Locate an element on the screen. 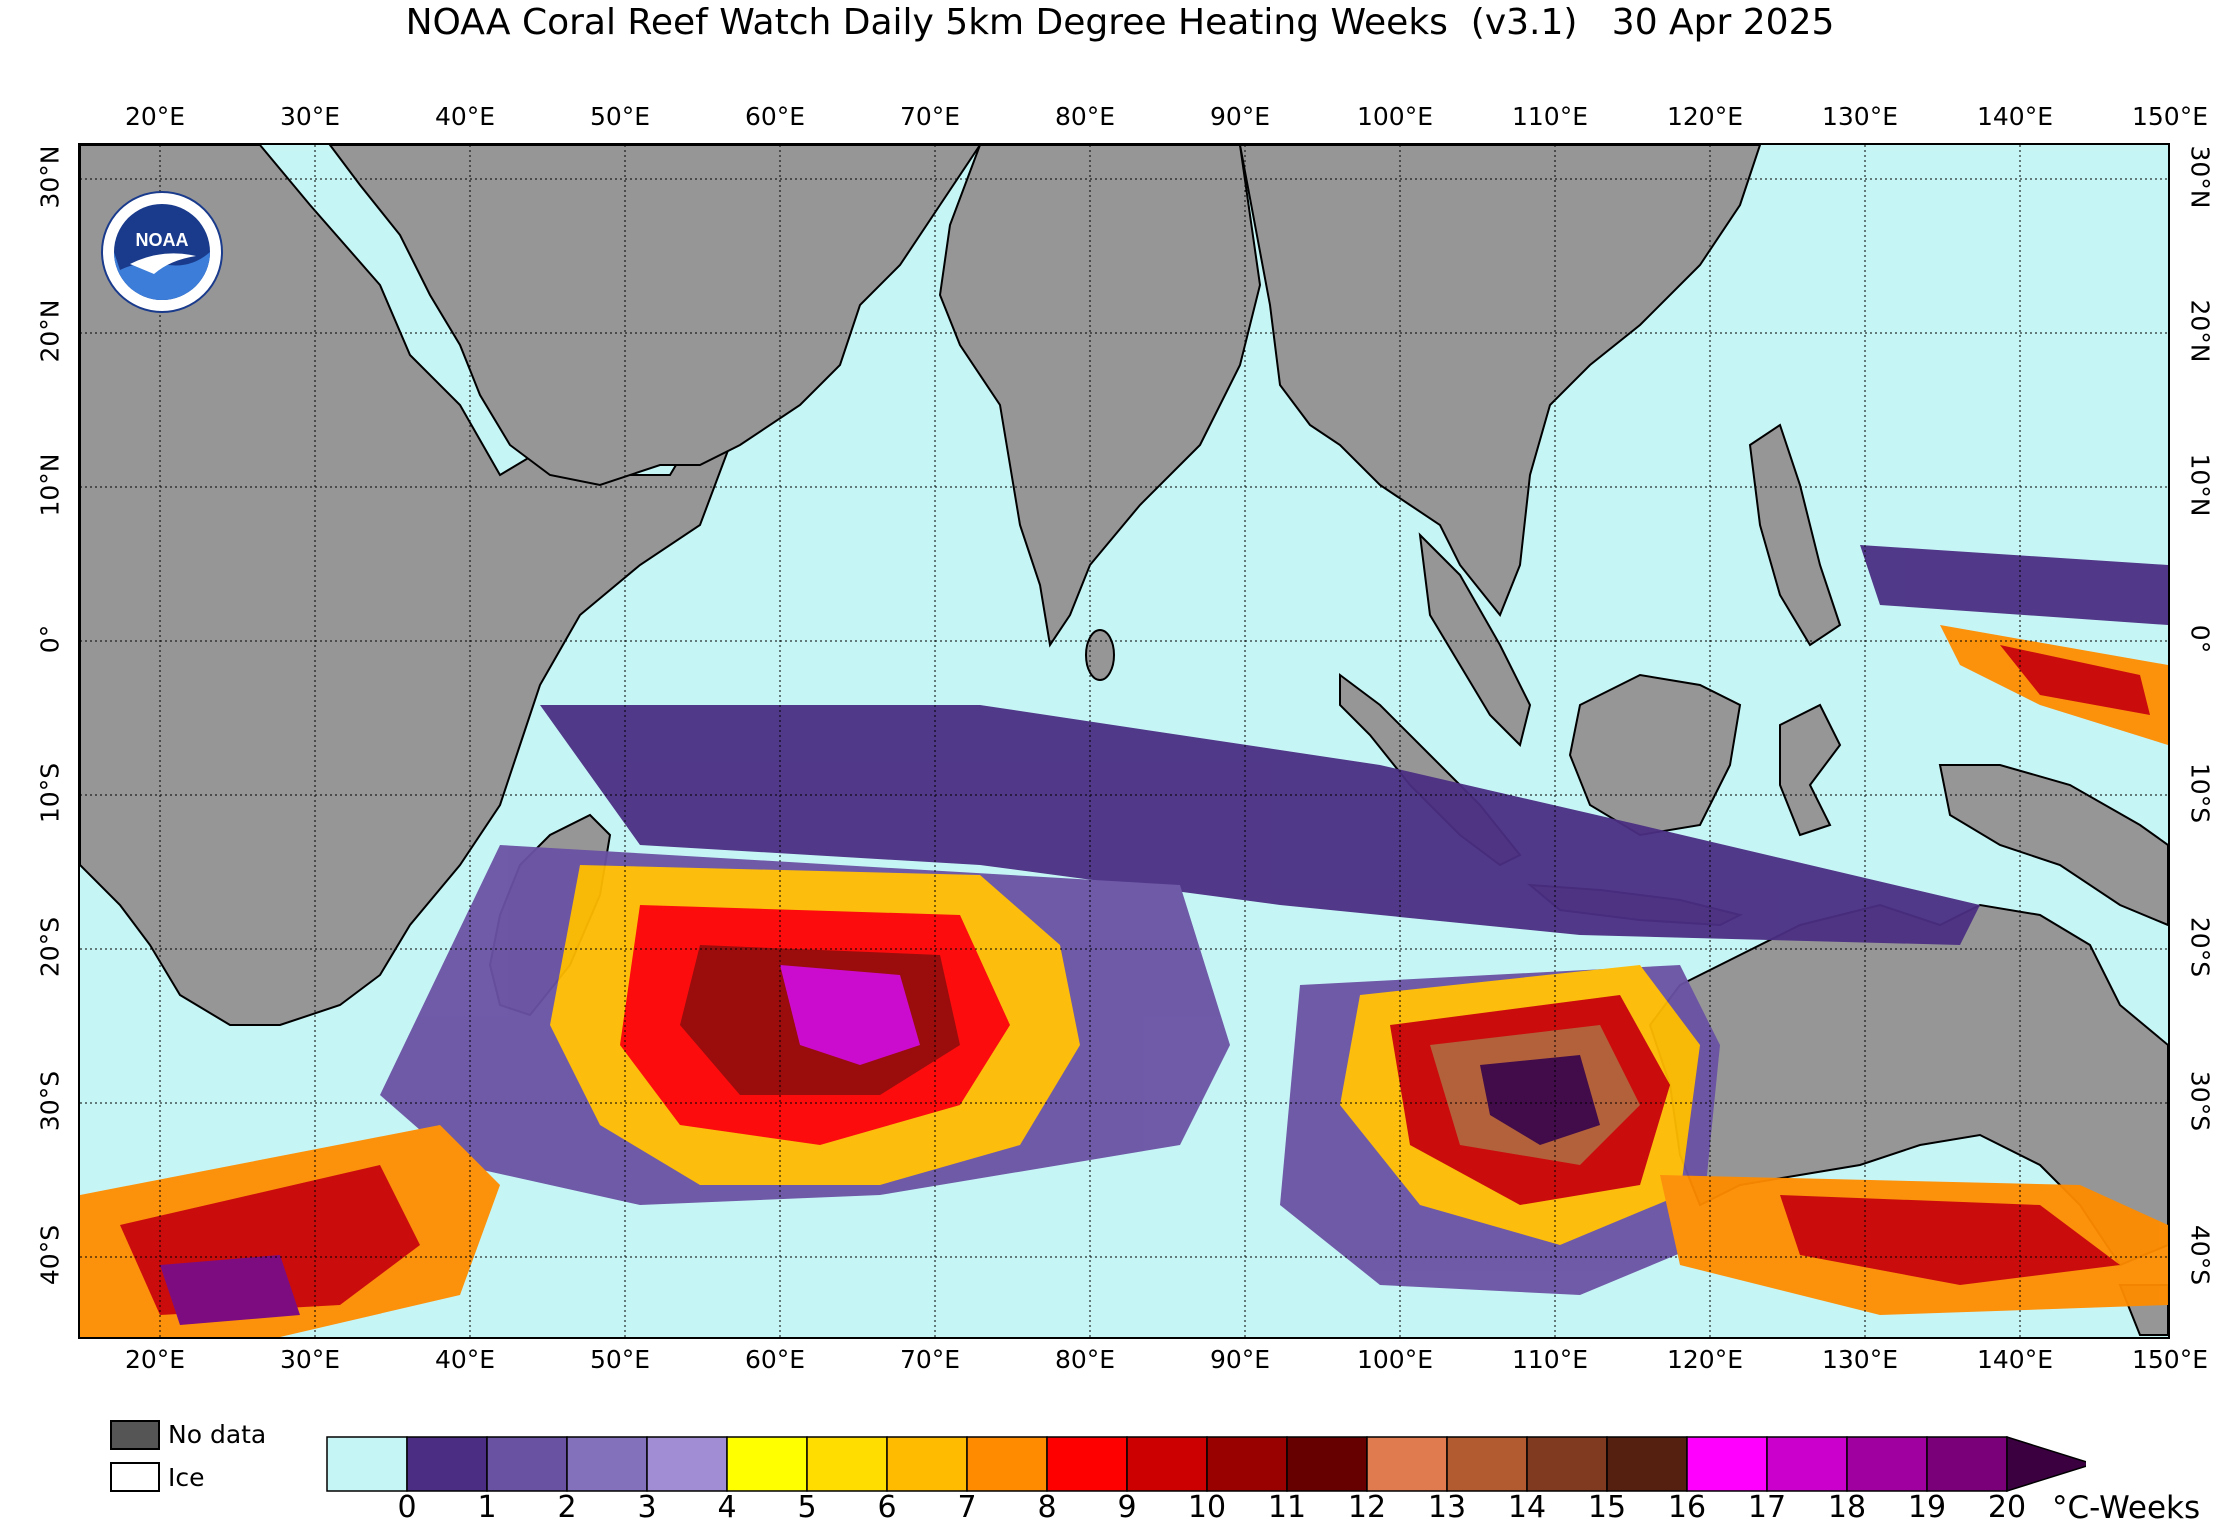 The width and height of the screenshot is (2240, 1528). colorbar-tick-4: 4 is located at coordinates (727, 1507).